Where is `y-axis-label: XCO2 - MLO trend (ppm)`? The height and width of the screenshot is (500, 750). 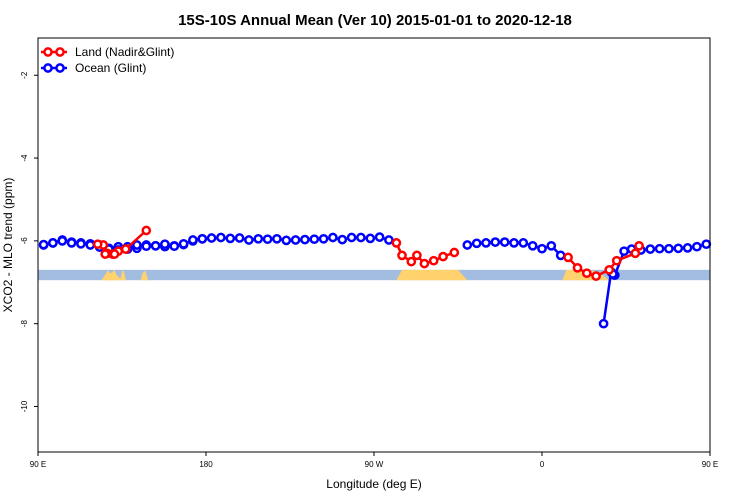 y-axis-label: XCO2 - MLO trend (ppm) is located at coordinates (8, 245).